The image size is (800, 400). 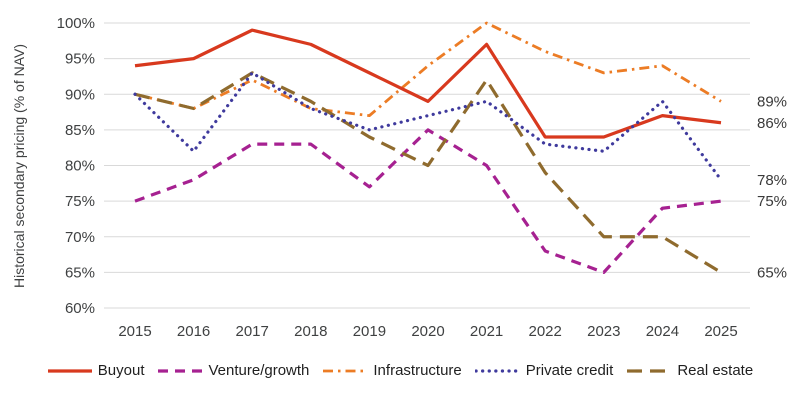 What do you see at coordinates (569, 370) in the screenshot?
I see `legend-label: Private credit` at bounding box center [569, 370].